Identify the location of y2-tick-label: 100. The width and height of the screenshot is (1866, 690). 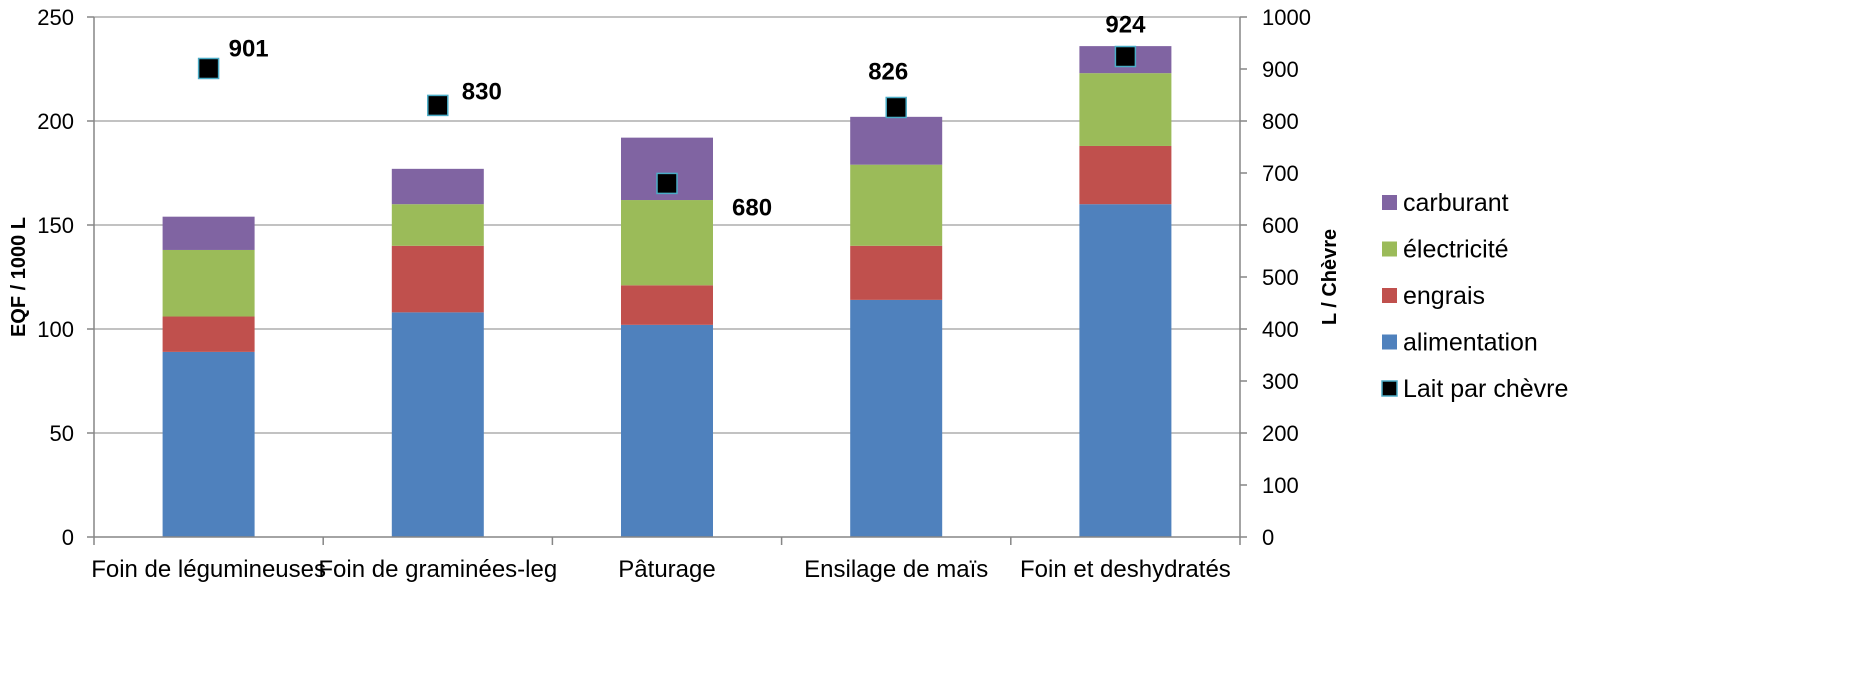
(1280, 485).